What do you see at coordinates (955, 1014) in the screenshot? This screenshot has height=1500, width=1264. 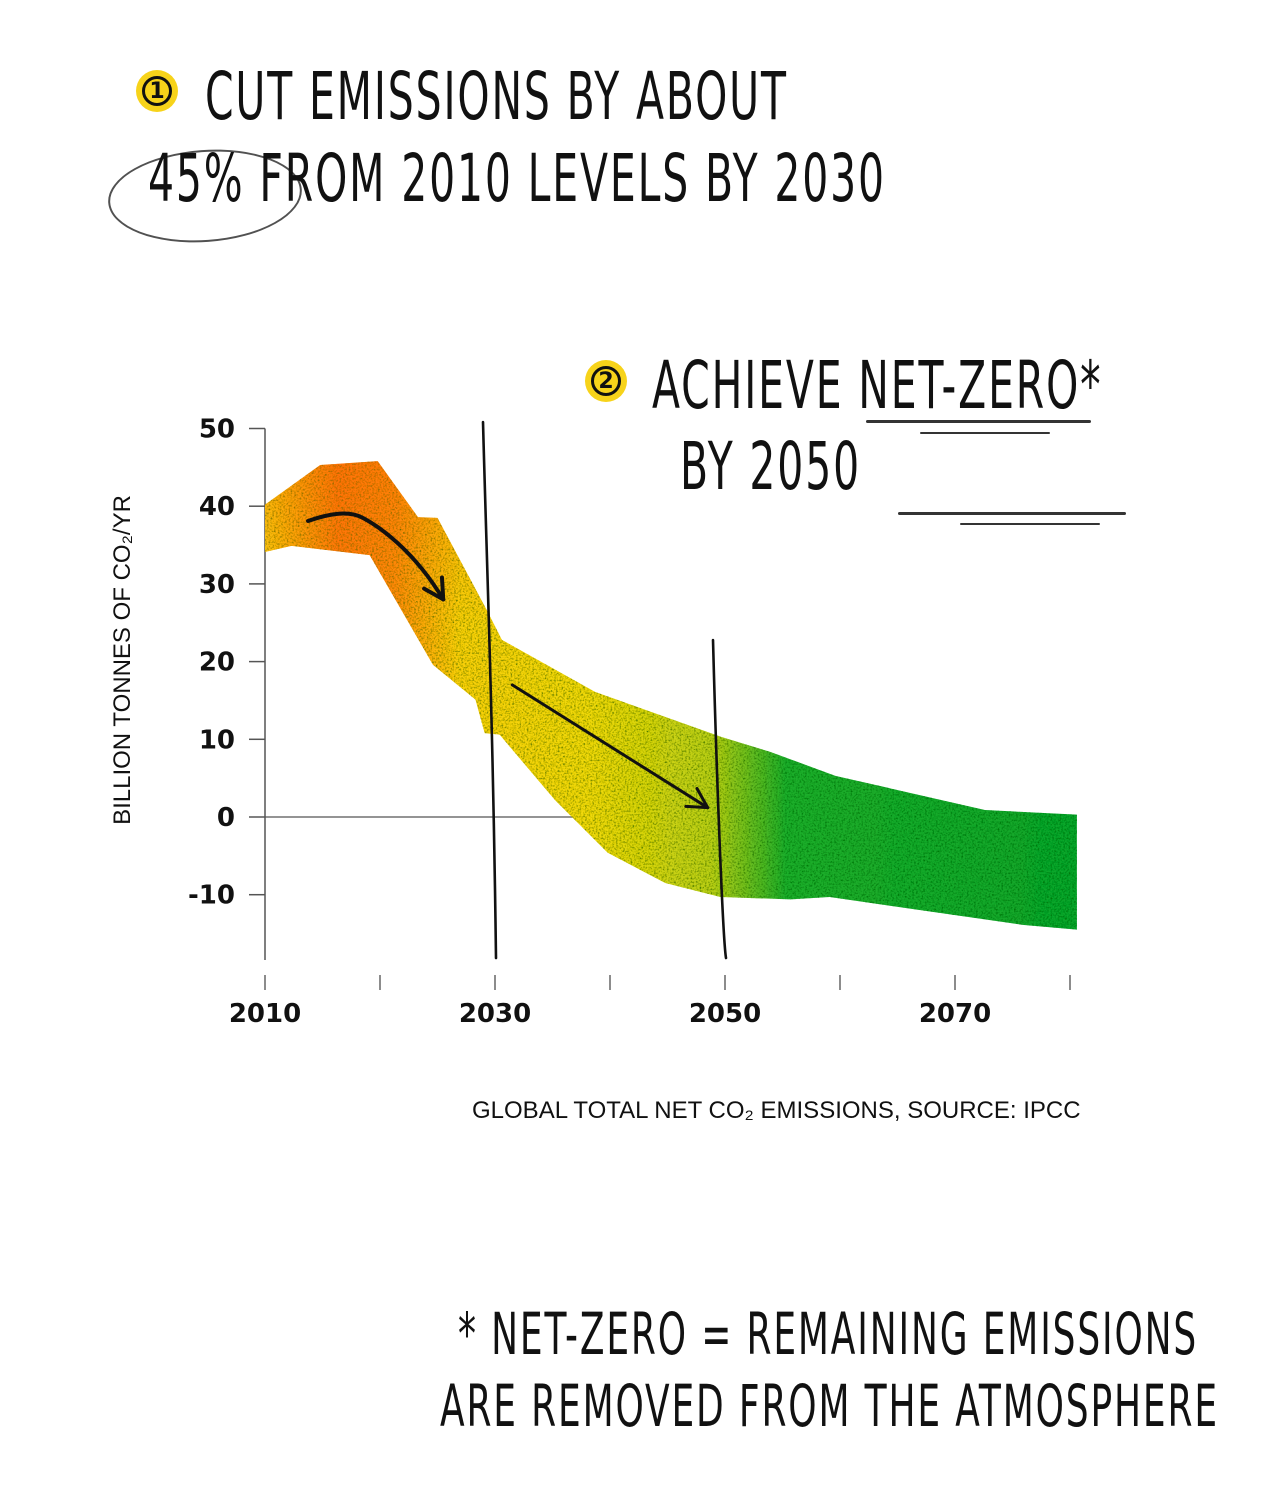 I see `x-tick-label: 2070` at bounding box center [955, 1014].